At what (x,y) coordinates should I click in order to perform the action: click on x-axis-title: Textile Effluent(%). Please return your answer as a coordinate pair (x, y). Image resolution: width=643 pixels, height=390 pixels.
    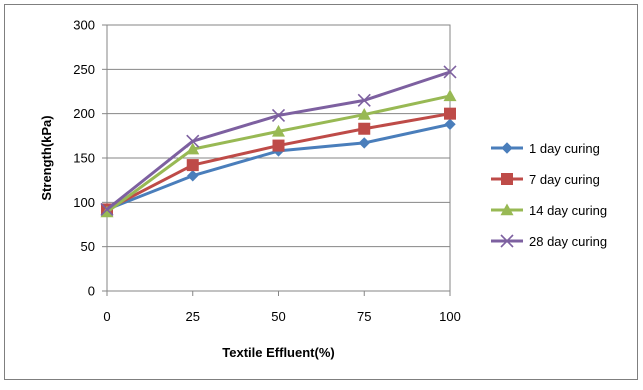
    Looking at the image, I should click on (278, 352).